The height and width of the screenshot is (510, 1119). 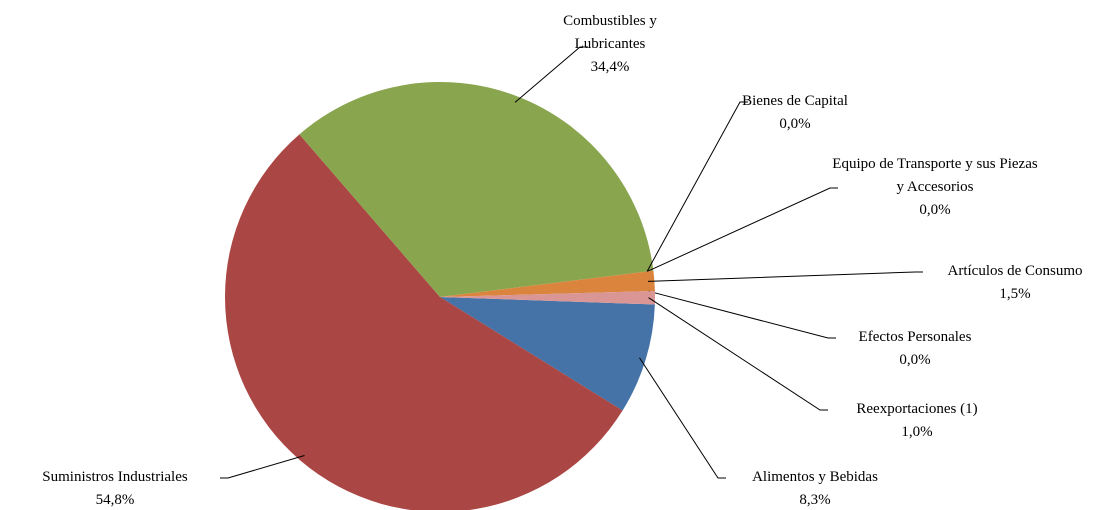 What do you see at coordinates (610, 67) in the screenshot?
I see `slice-value: 34,4%` at bounding box center [610, 67].